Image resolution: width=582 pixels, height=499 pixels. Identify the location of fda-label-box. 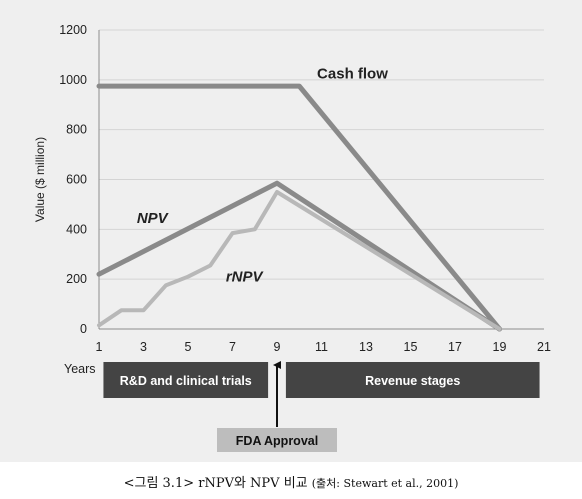
(277, 440).